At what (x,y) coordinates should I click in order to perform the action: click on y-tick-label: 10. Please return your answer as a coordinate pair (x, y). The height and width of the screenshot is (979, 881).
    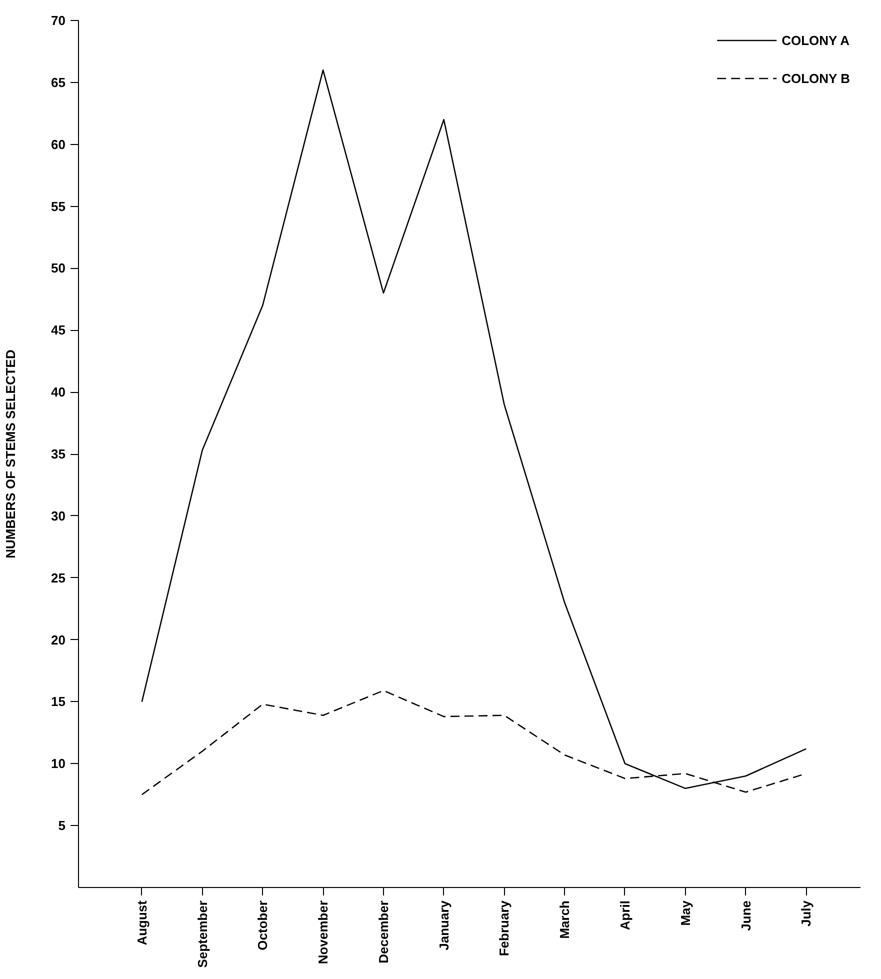
    Looking at the image, I should click on (58, 764).